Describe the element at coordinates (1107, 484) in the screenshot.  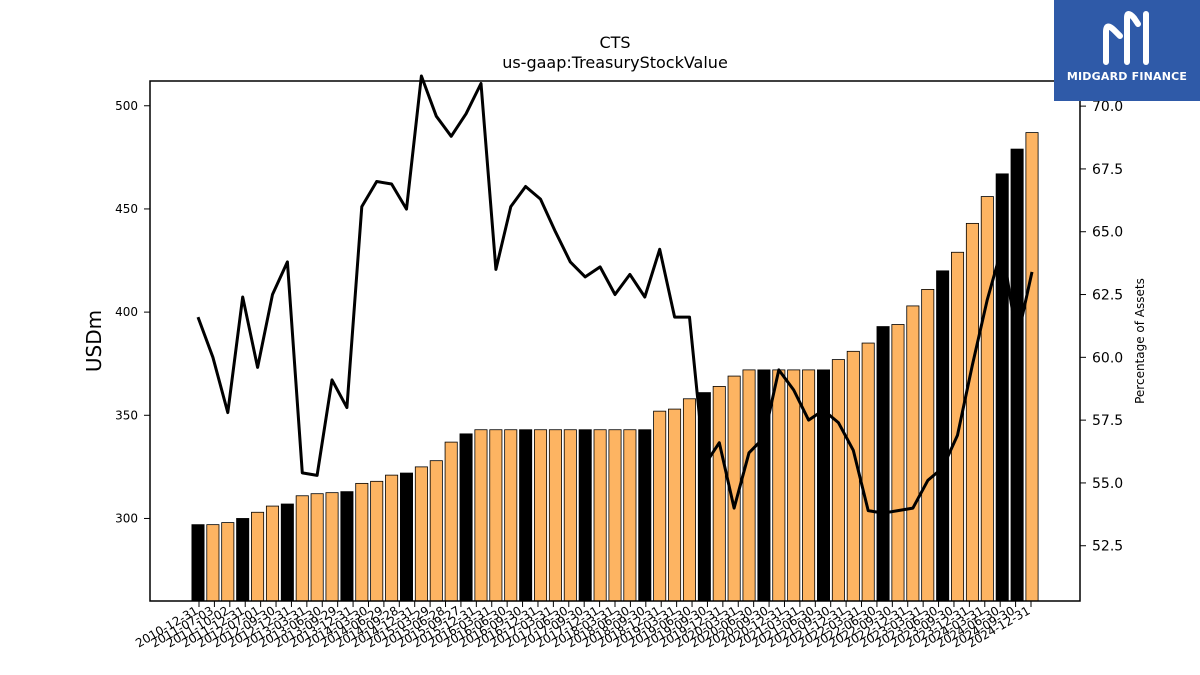
I see `y2-tick-label: 55.0` at that location.